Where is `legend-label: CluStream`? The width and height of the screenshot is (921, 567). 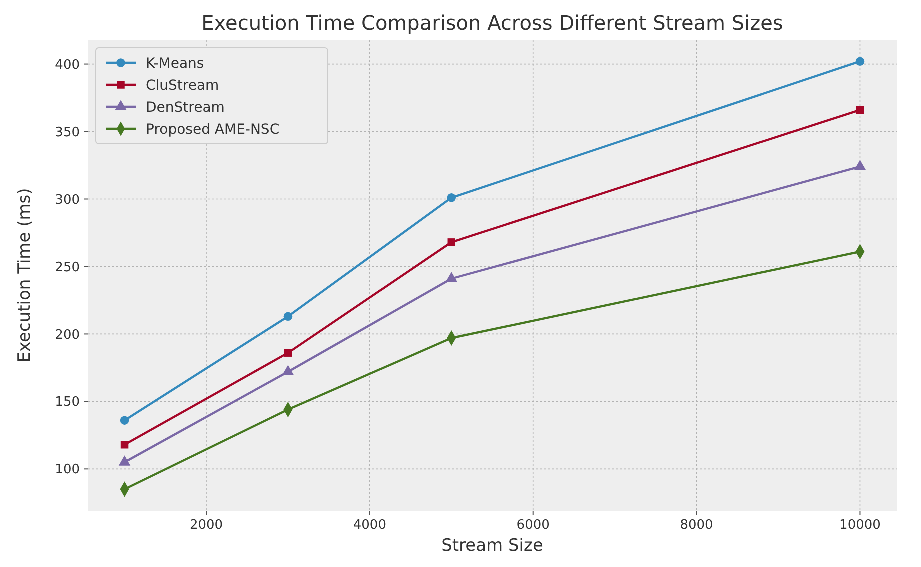 legend-label: CluStream is located at coordinates (183, 86).